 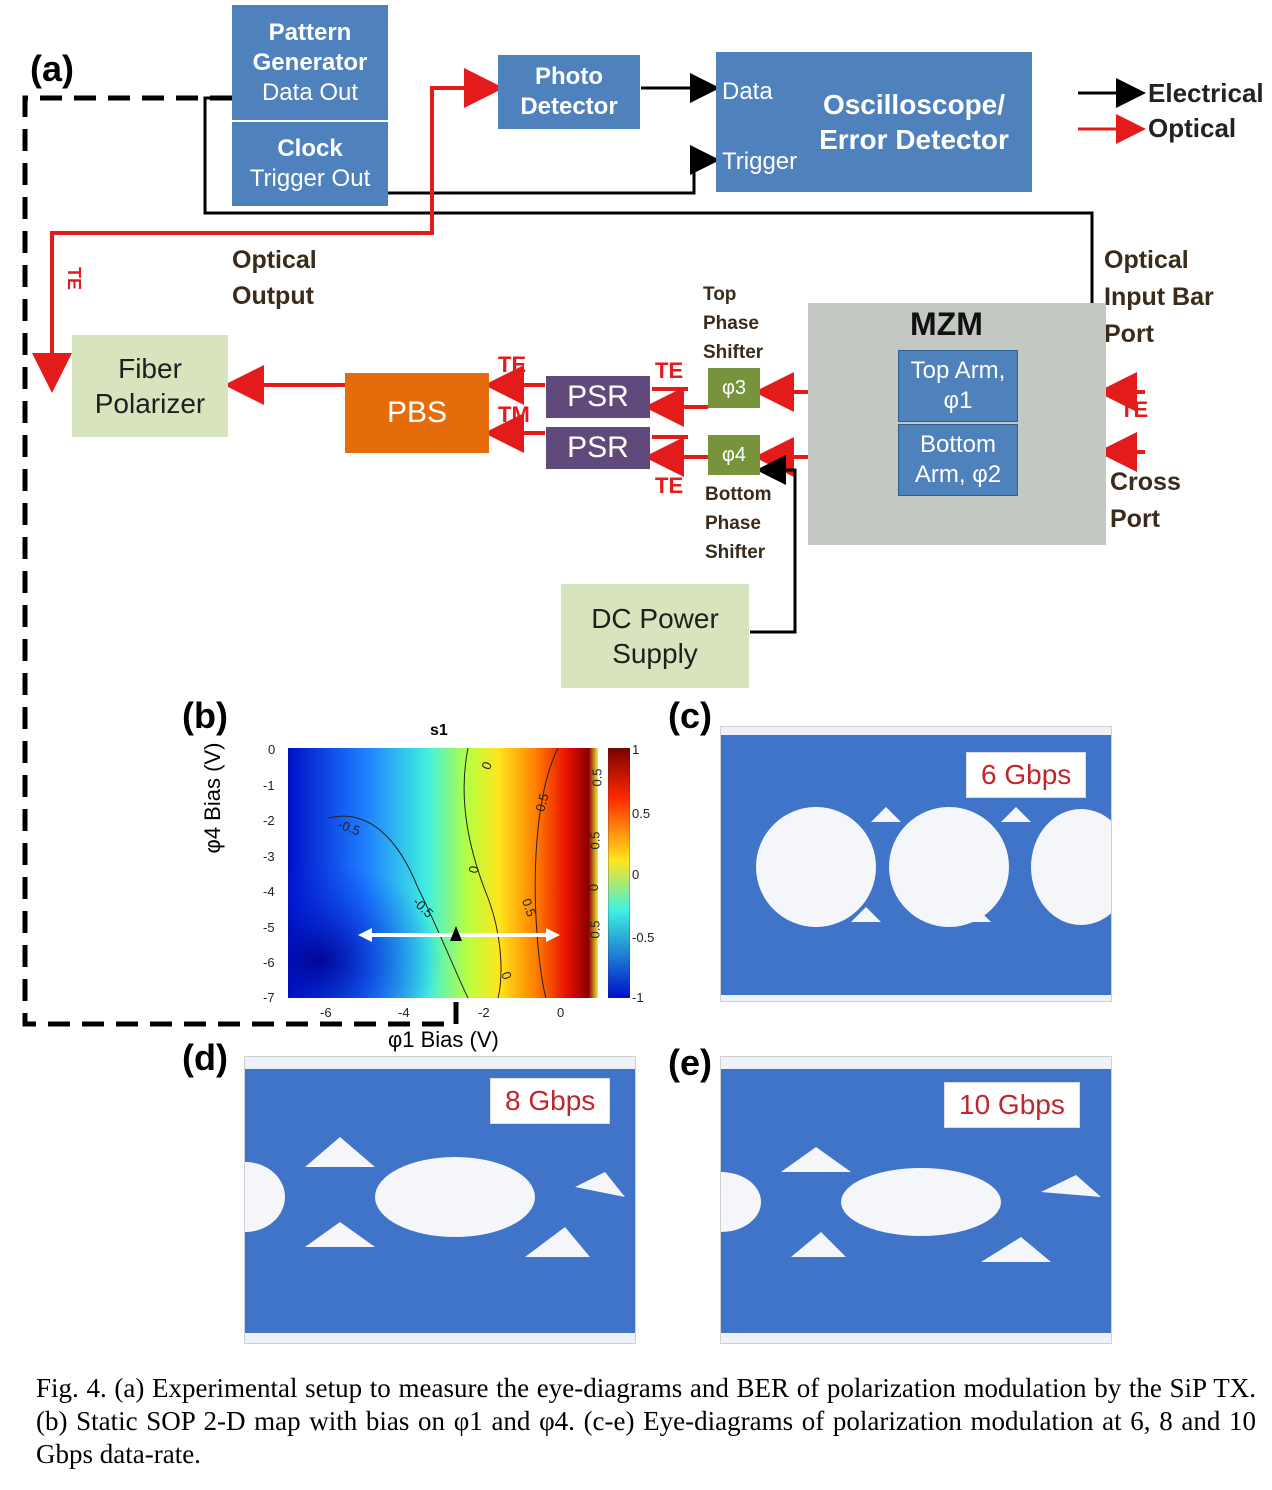 I want to click on eye-pattern-c, so click(x=916, y=864).